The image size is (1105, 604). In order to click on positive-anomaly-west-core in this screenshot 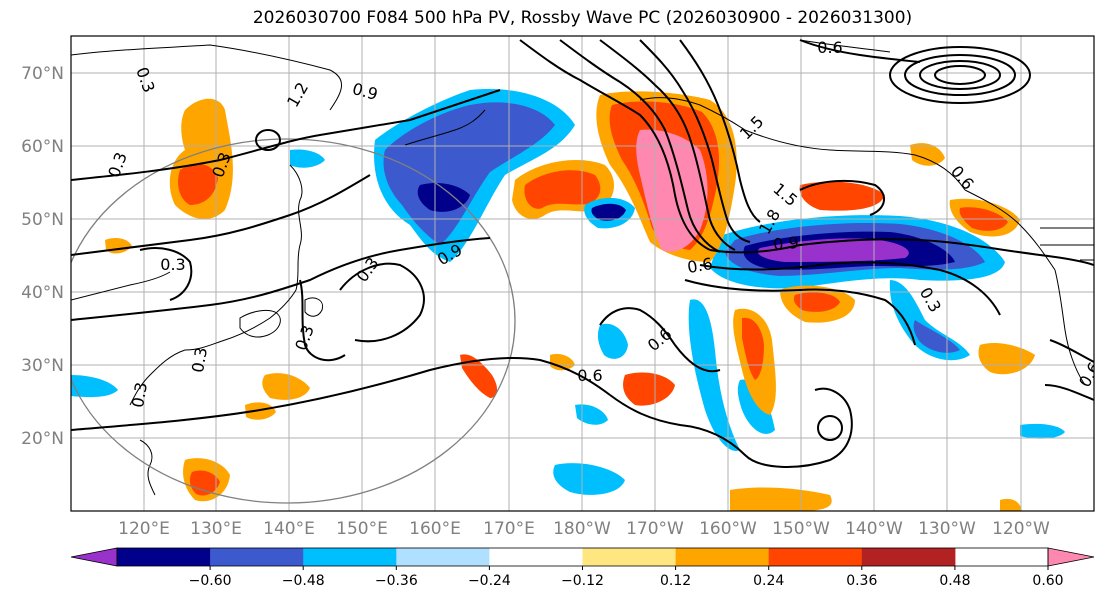, I will do `click(562, 189)`.